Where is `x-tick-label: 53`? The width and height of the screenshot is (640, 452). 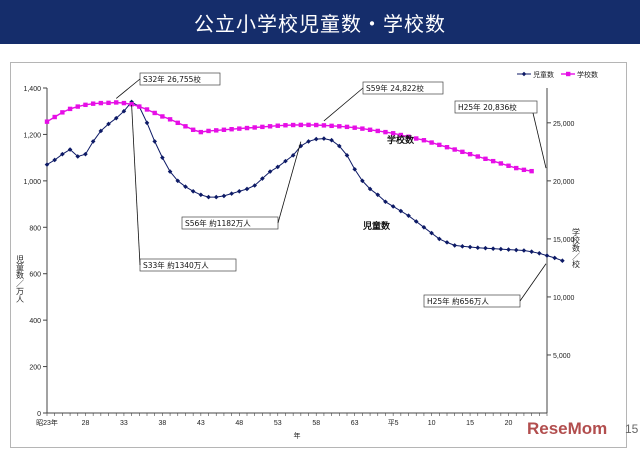 x-tick-label: 53 is located at coordinates (278, 423).